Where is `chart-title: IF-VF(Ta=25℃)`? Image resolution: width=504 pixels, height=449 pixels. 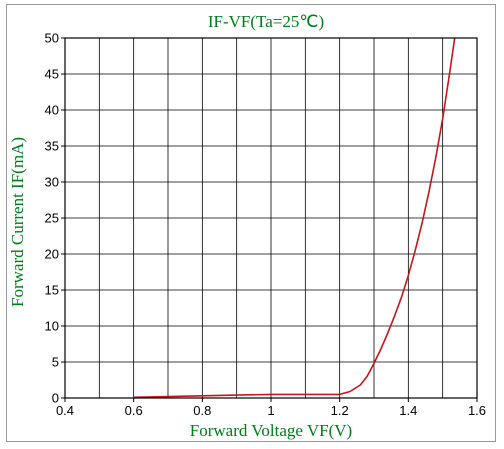
chart-title: IF-VF(Ta=25℃) is located at coordinates (266, 21).